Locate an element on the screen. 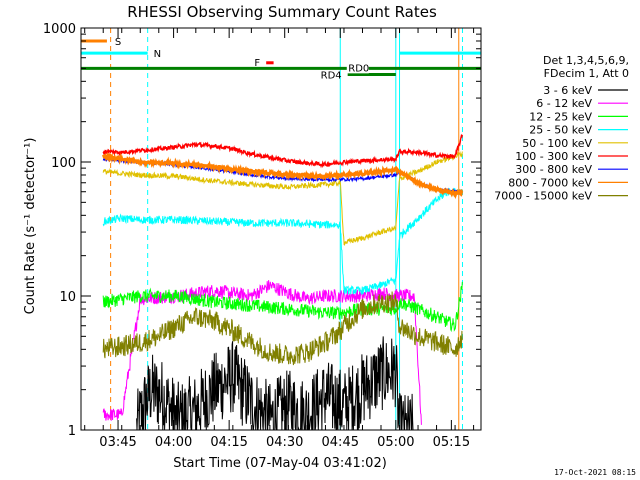  legend-label-6-12-kev: 6 - 12 keV is located at coordinates (564, 103).